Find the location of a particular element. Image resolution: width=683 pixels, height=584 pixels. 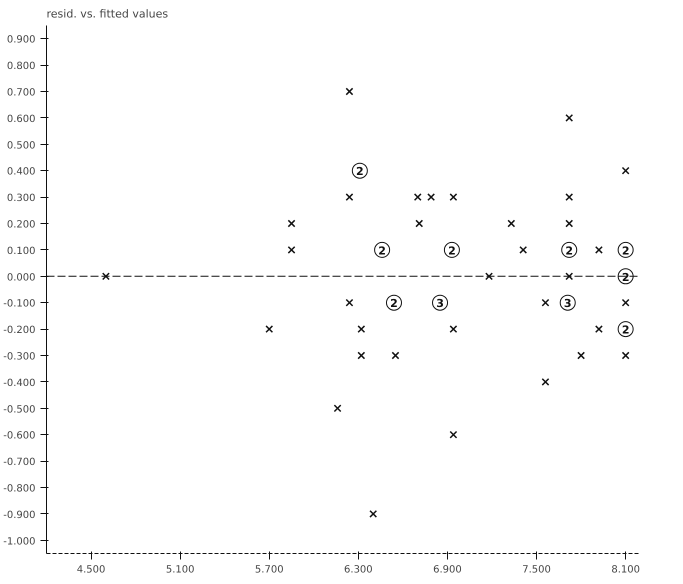

y-tick-label: 0.200 is located at coordinates (21, 225).